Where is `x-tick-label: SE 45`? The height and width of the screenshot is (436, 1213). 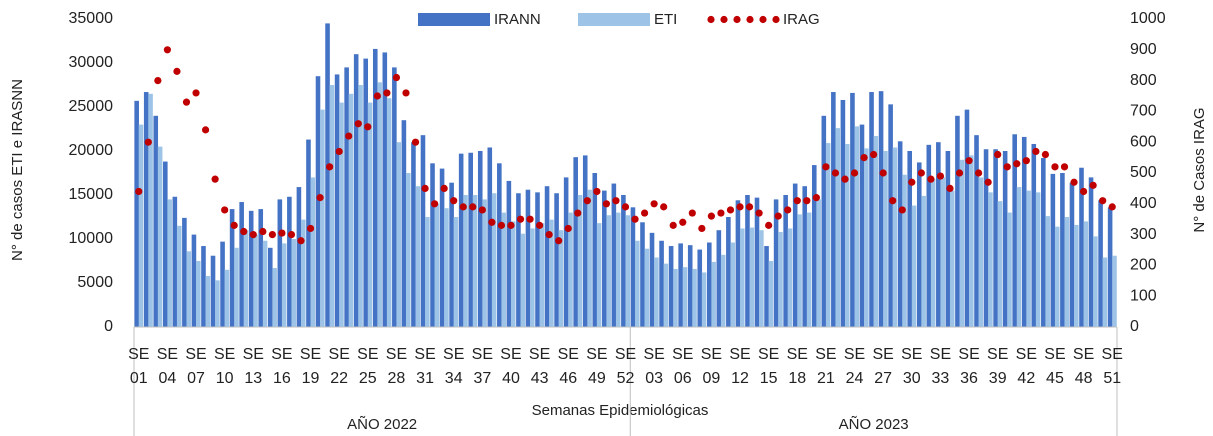
x-tick-label: SE 45 is located at coordinates (1055, 366).